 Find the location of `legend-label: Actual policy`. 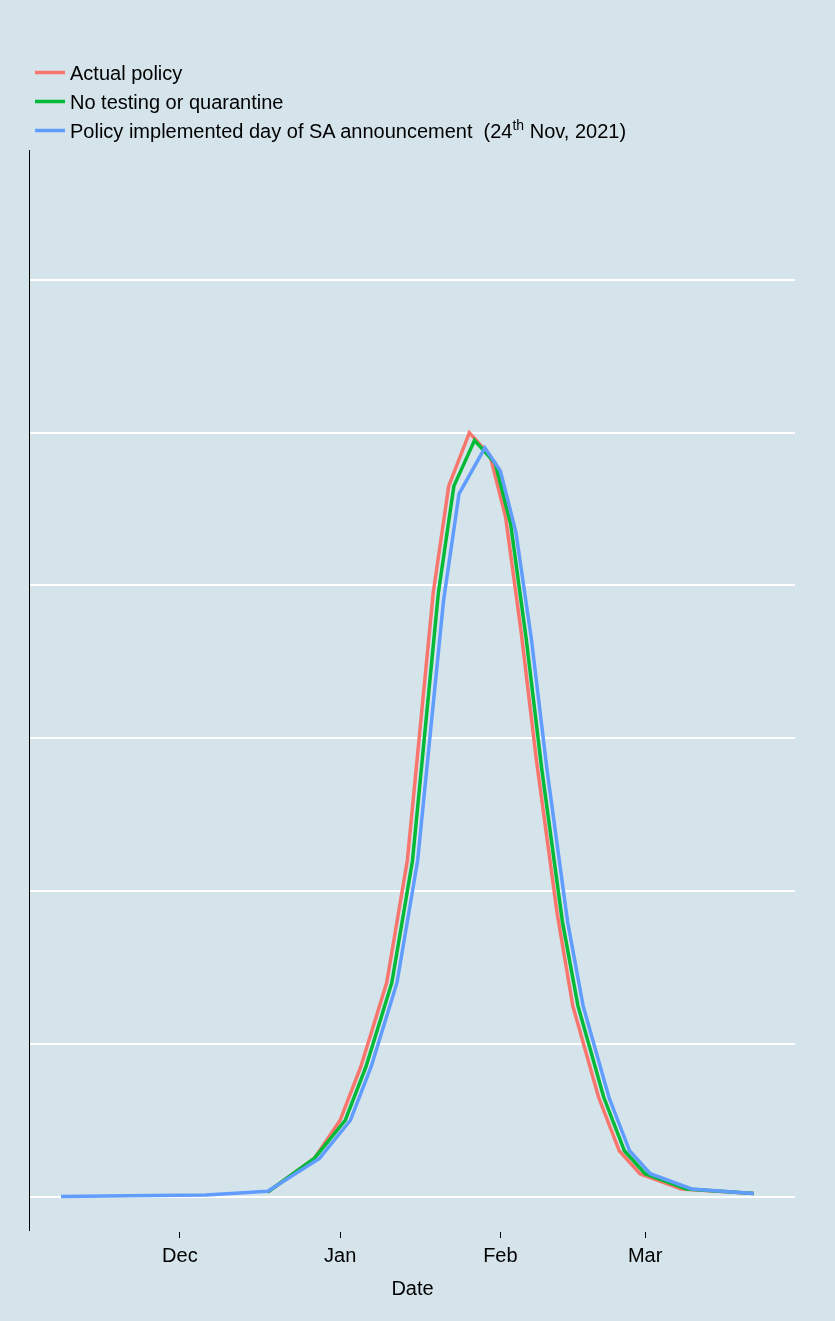

legend-label: Actual policy is located at coordinates (126, 73).